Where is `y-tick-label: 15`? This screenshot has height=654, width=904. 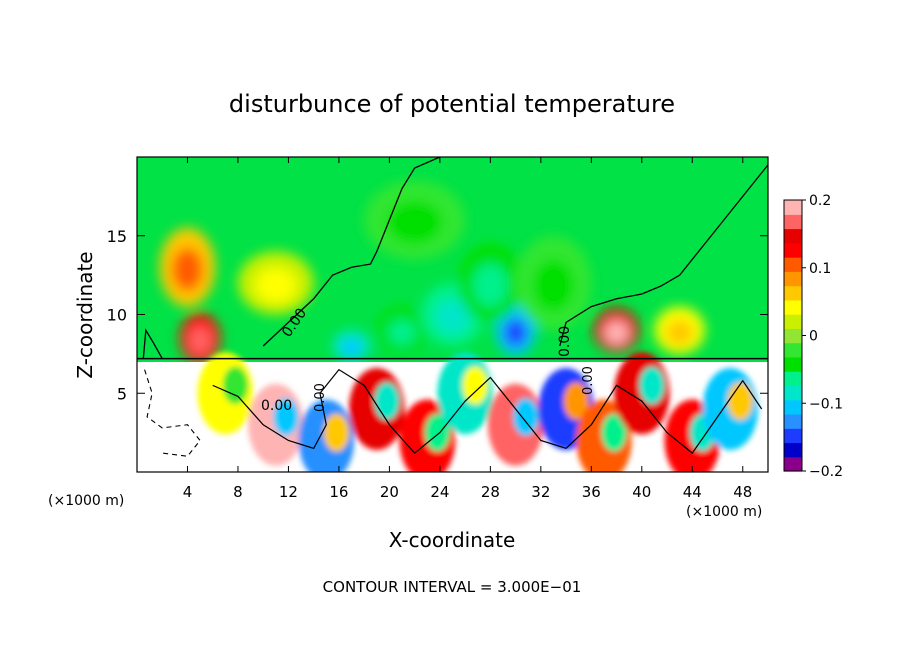 y-tick-label: 15 is located at coordinates (117, 236).